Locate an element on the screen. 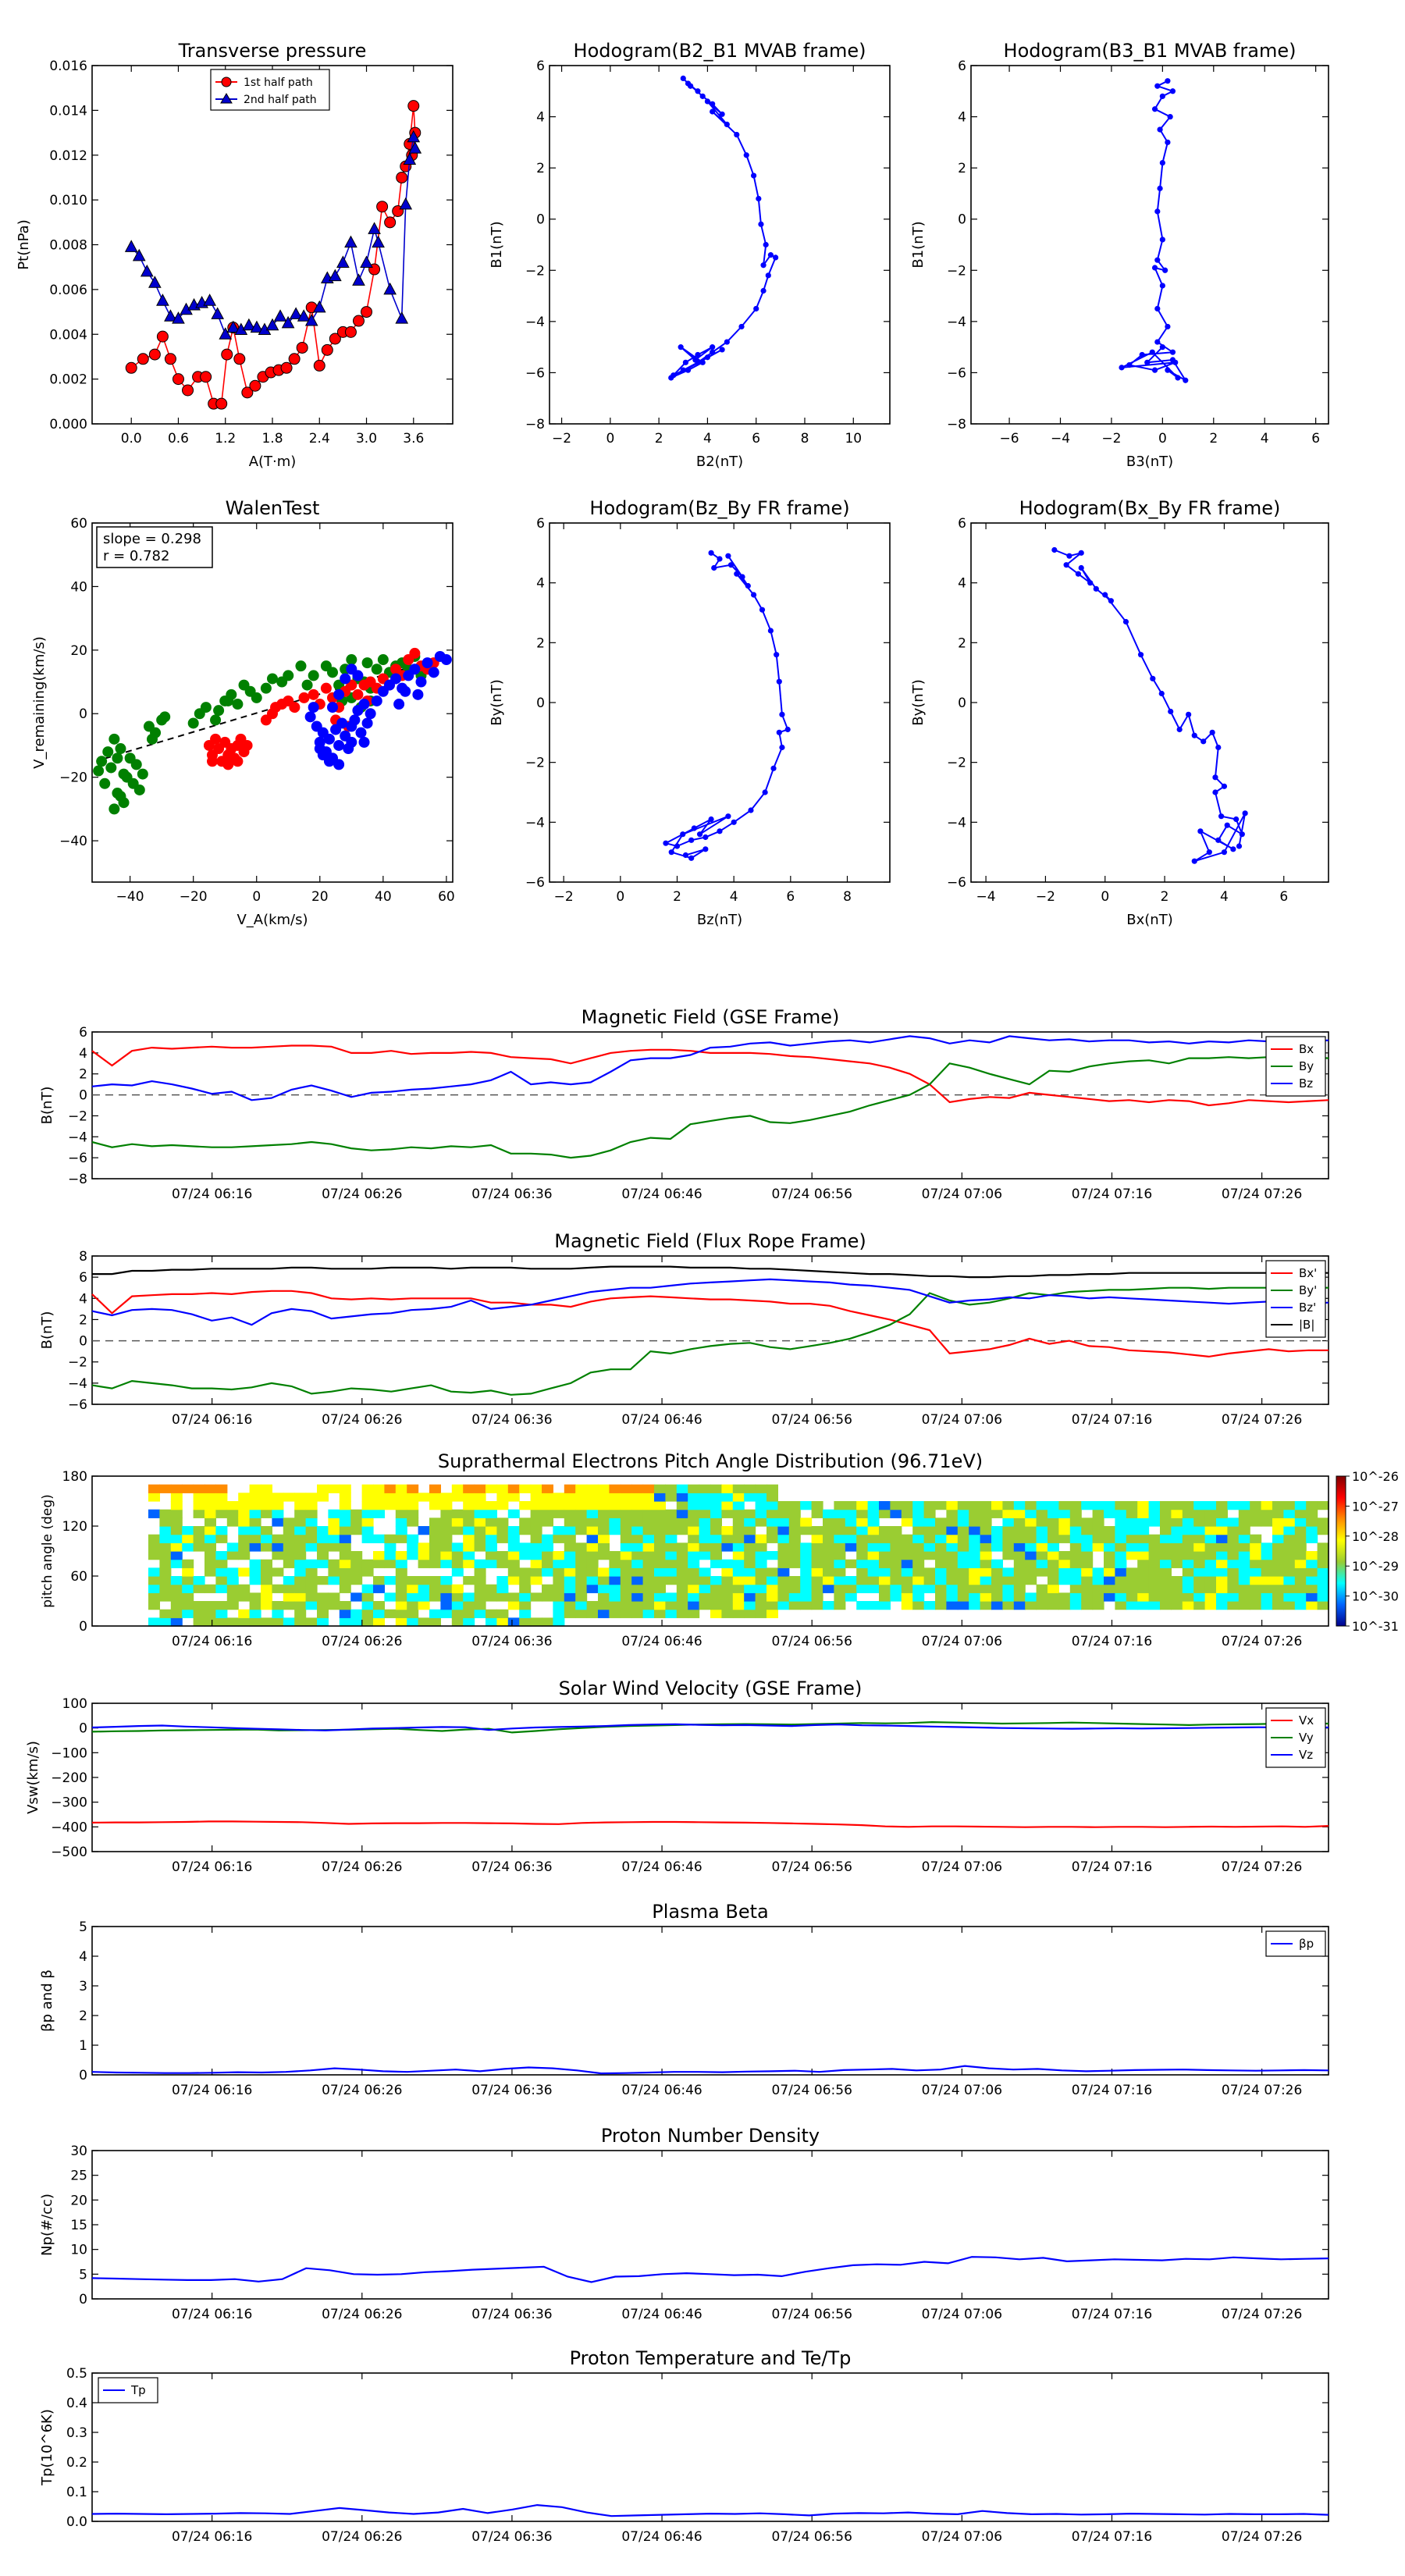  y-tick-label: 15 is located at coordinates (78, 2225).